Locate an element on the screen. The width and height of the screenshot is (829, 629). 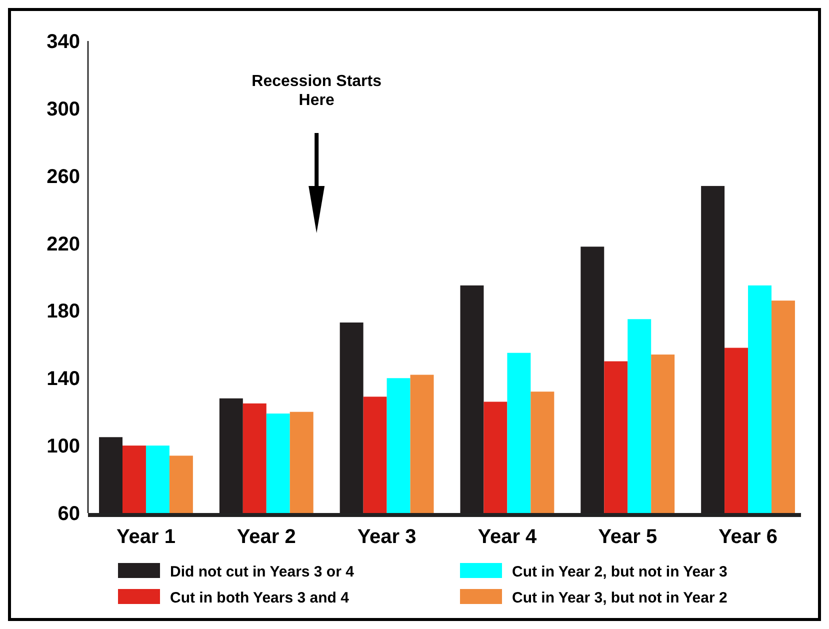
y-tick-label: 340 is located at coordinates (63, 42).